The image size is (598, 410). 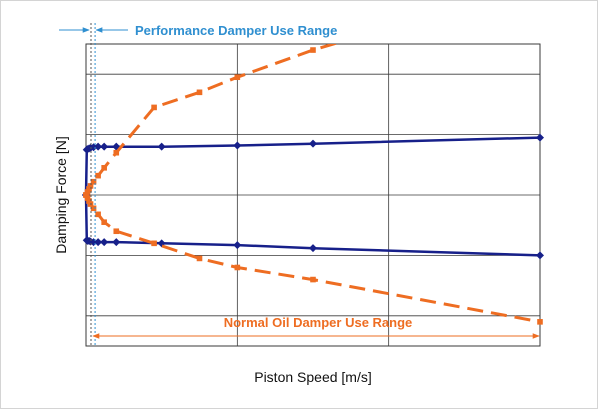 What do you see at coordinates (61, 194) in the screenshot?
I see `y-axis-title: Damping Force [N]` at bounding box center [61, 194].